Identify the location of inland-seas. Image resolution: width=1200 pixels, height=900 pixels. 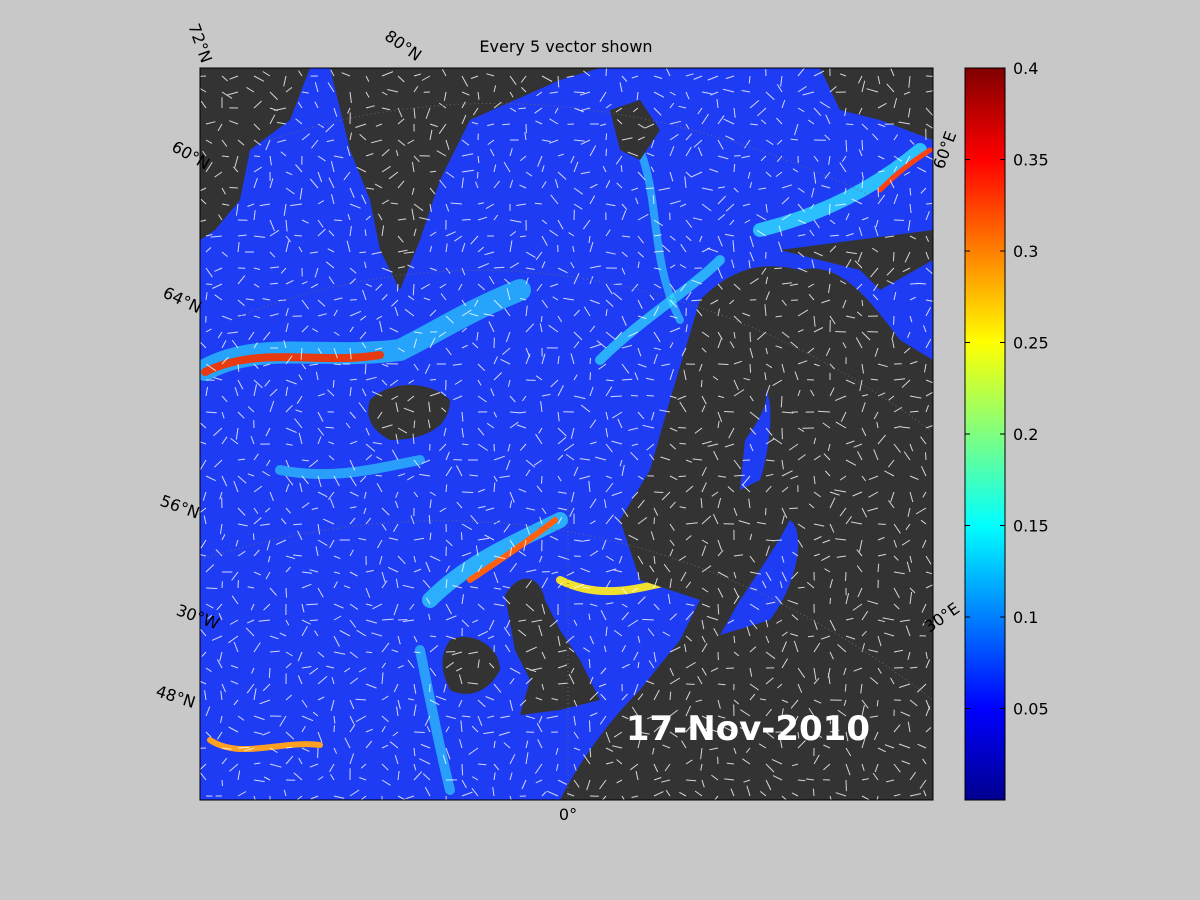
(759, 512).